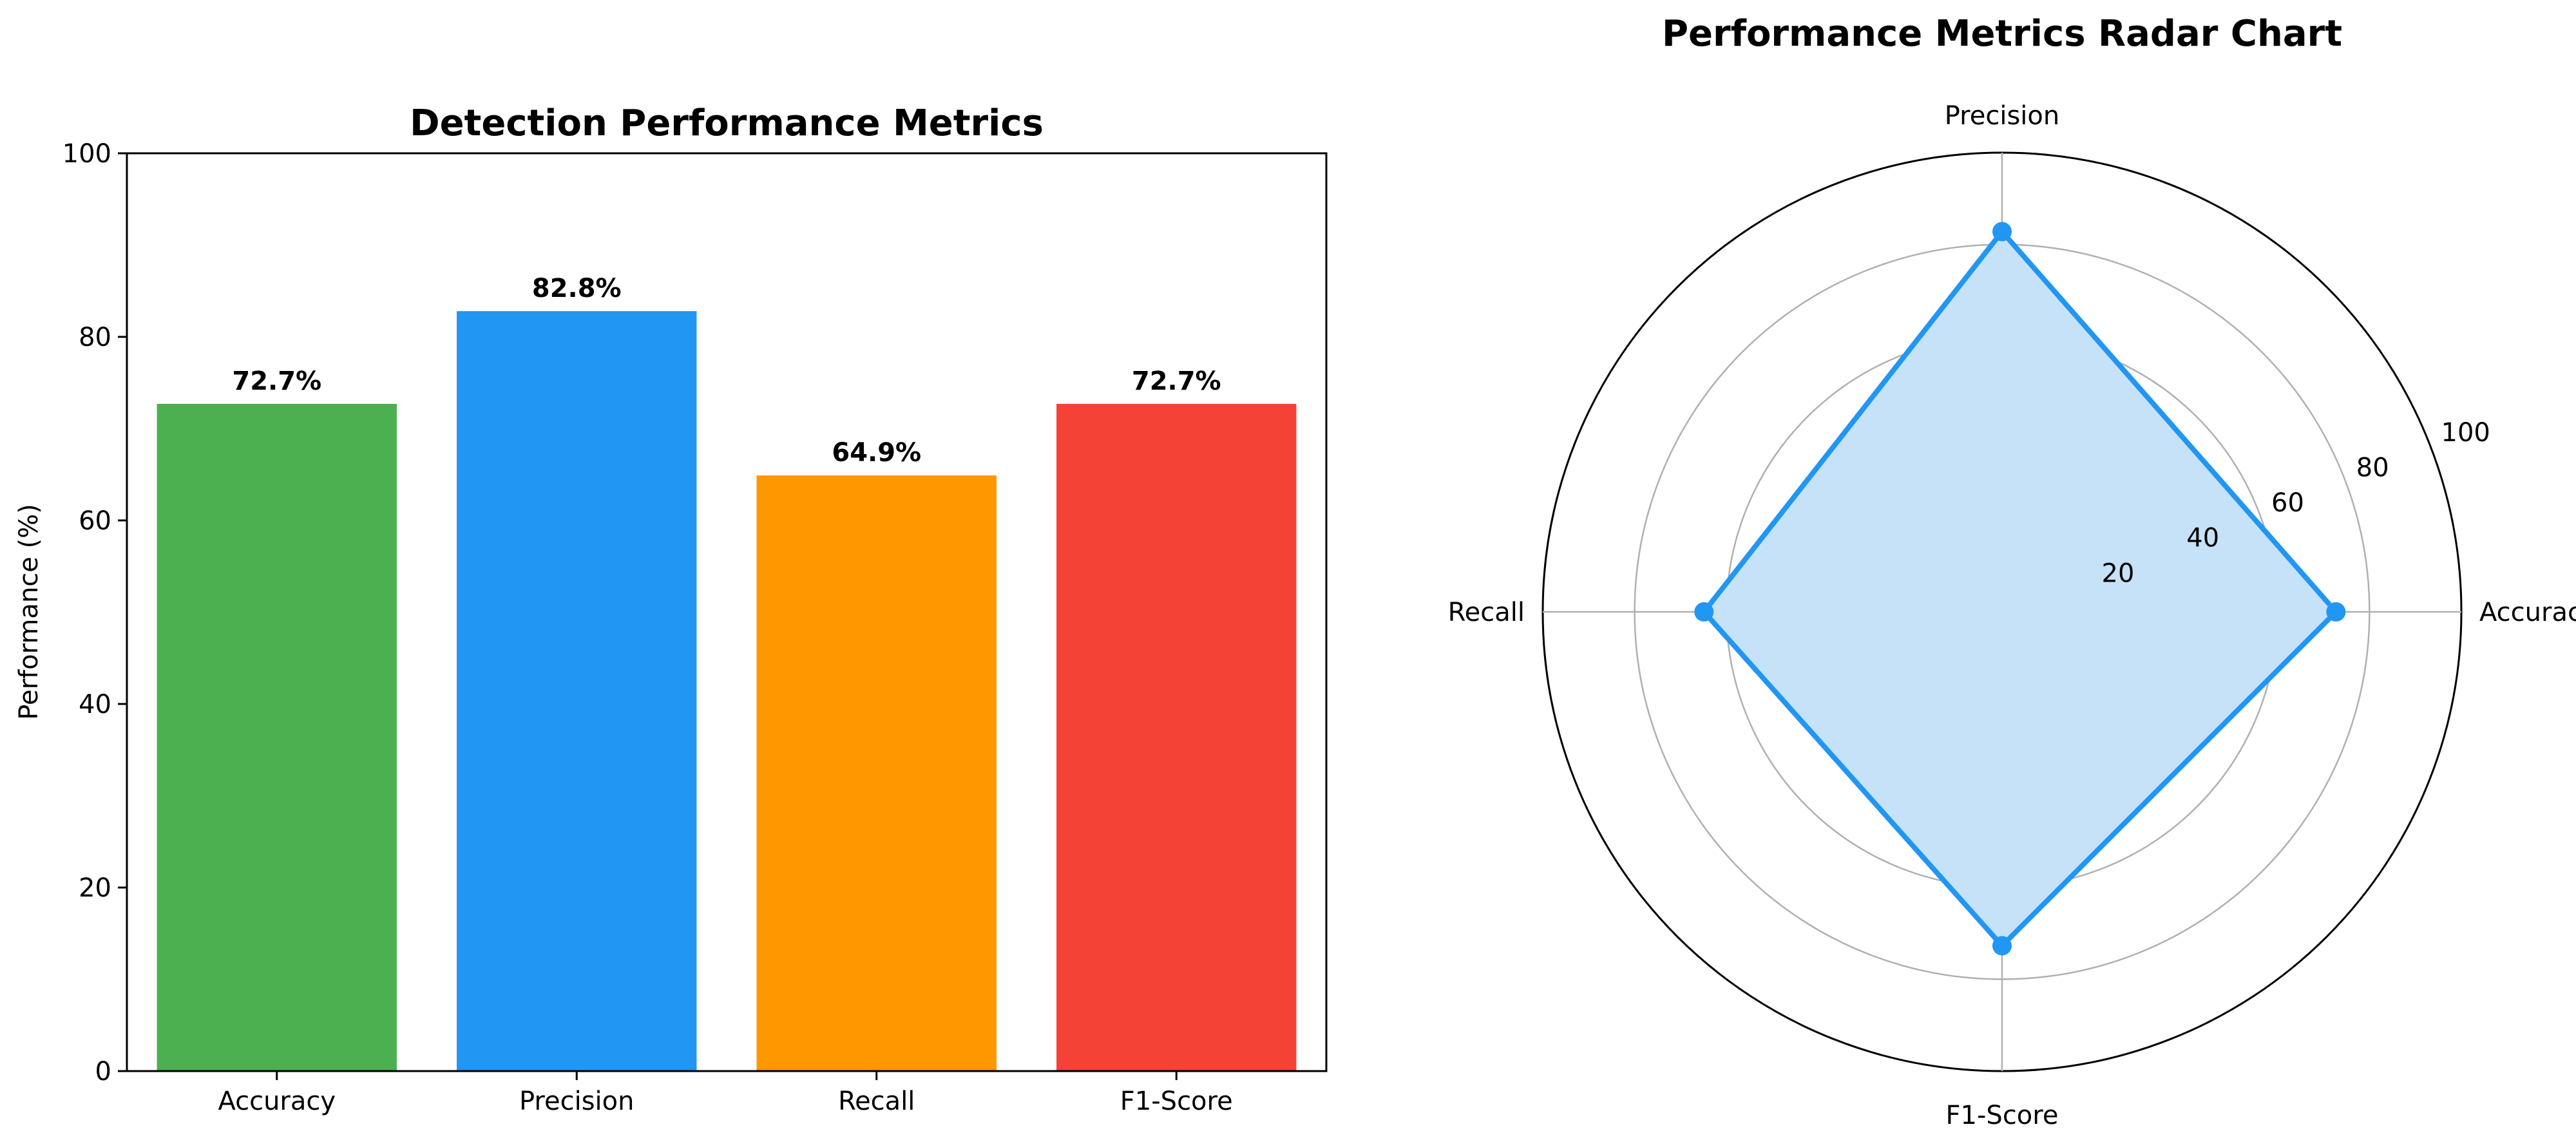  Describe the element at coordinates (2118, 573) in the screenshot. I see `radar-r-tick-label: 20` at that location.